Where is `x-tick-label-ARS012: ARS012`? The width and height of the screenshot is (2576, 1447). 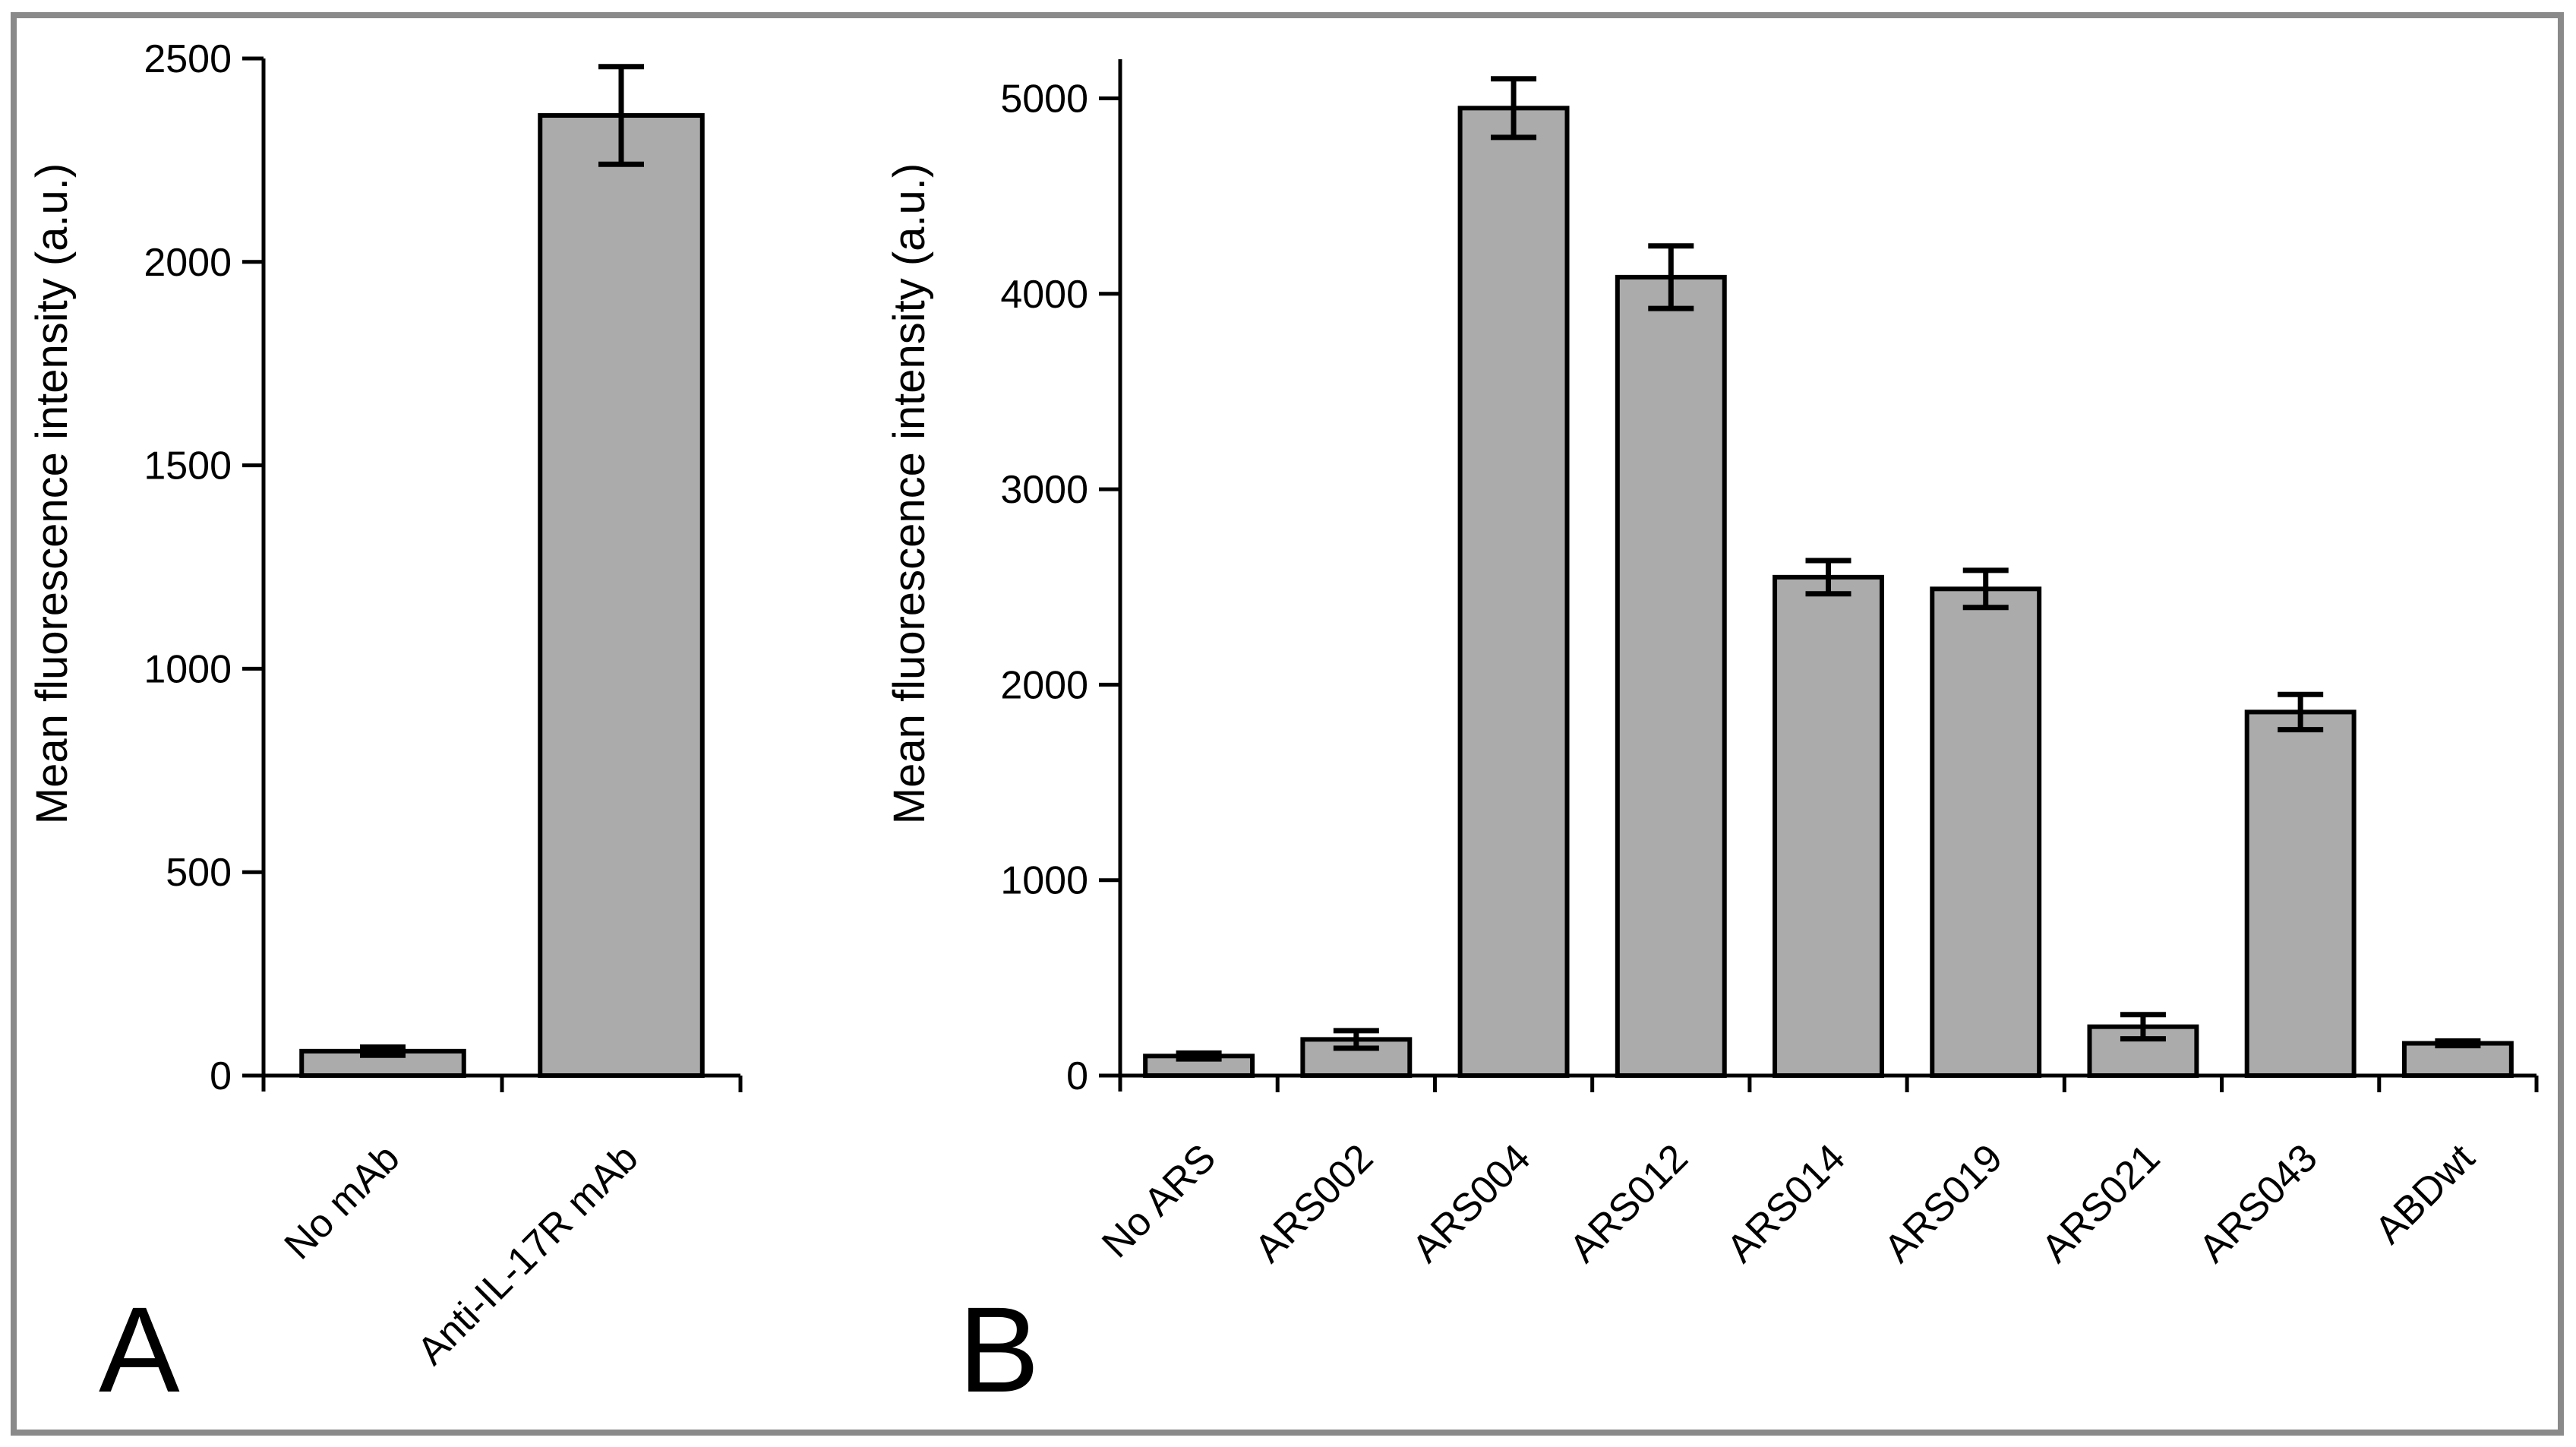 x-tick-label-ARS012: ARS012 is located at coordinates (1629, 1203).